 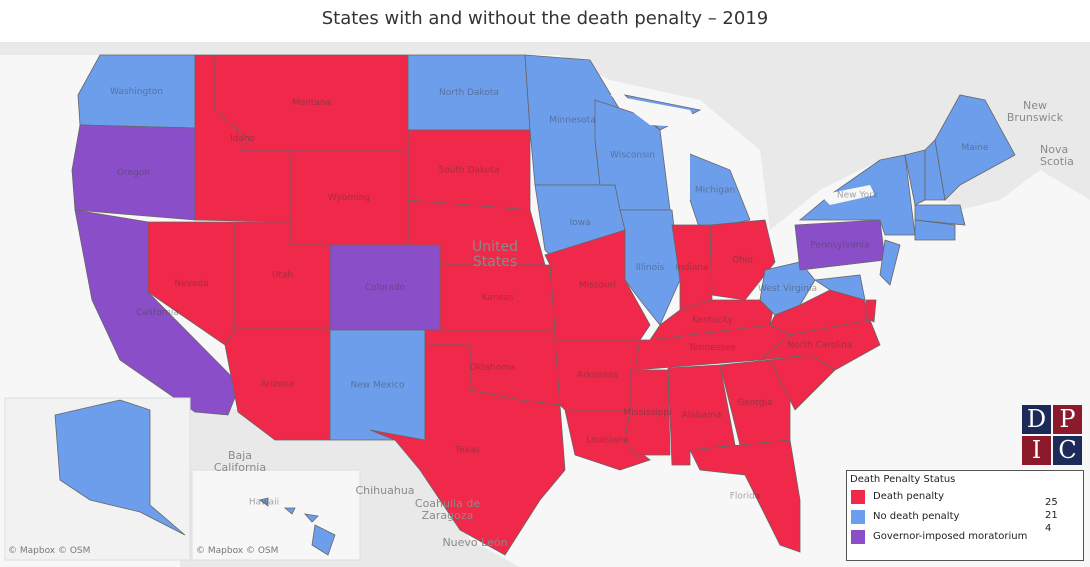 What do you see at coordinates (597, 286) in the screenshot?
I see `state-label: Missouri` at bounding box center [597, 286].